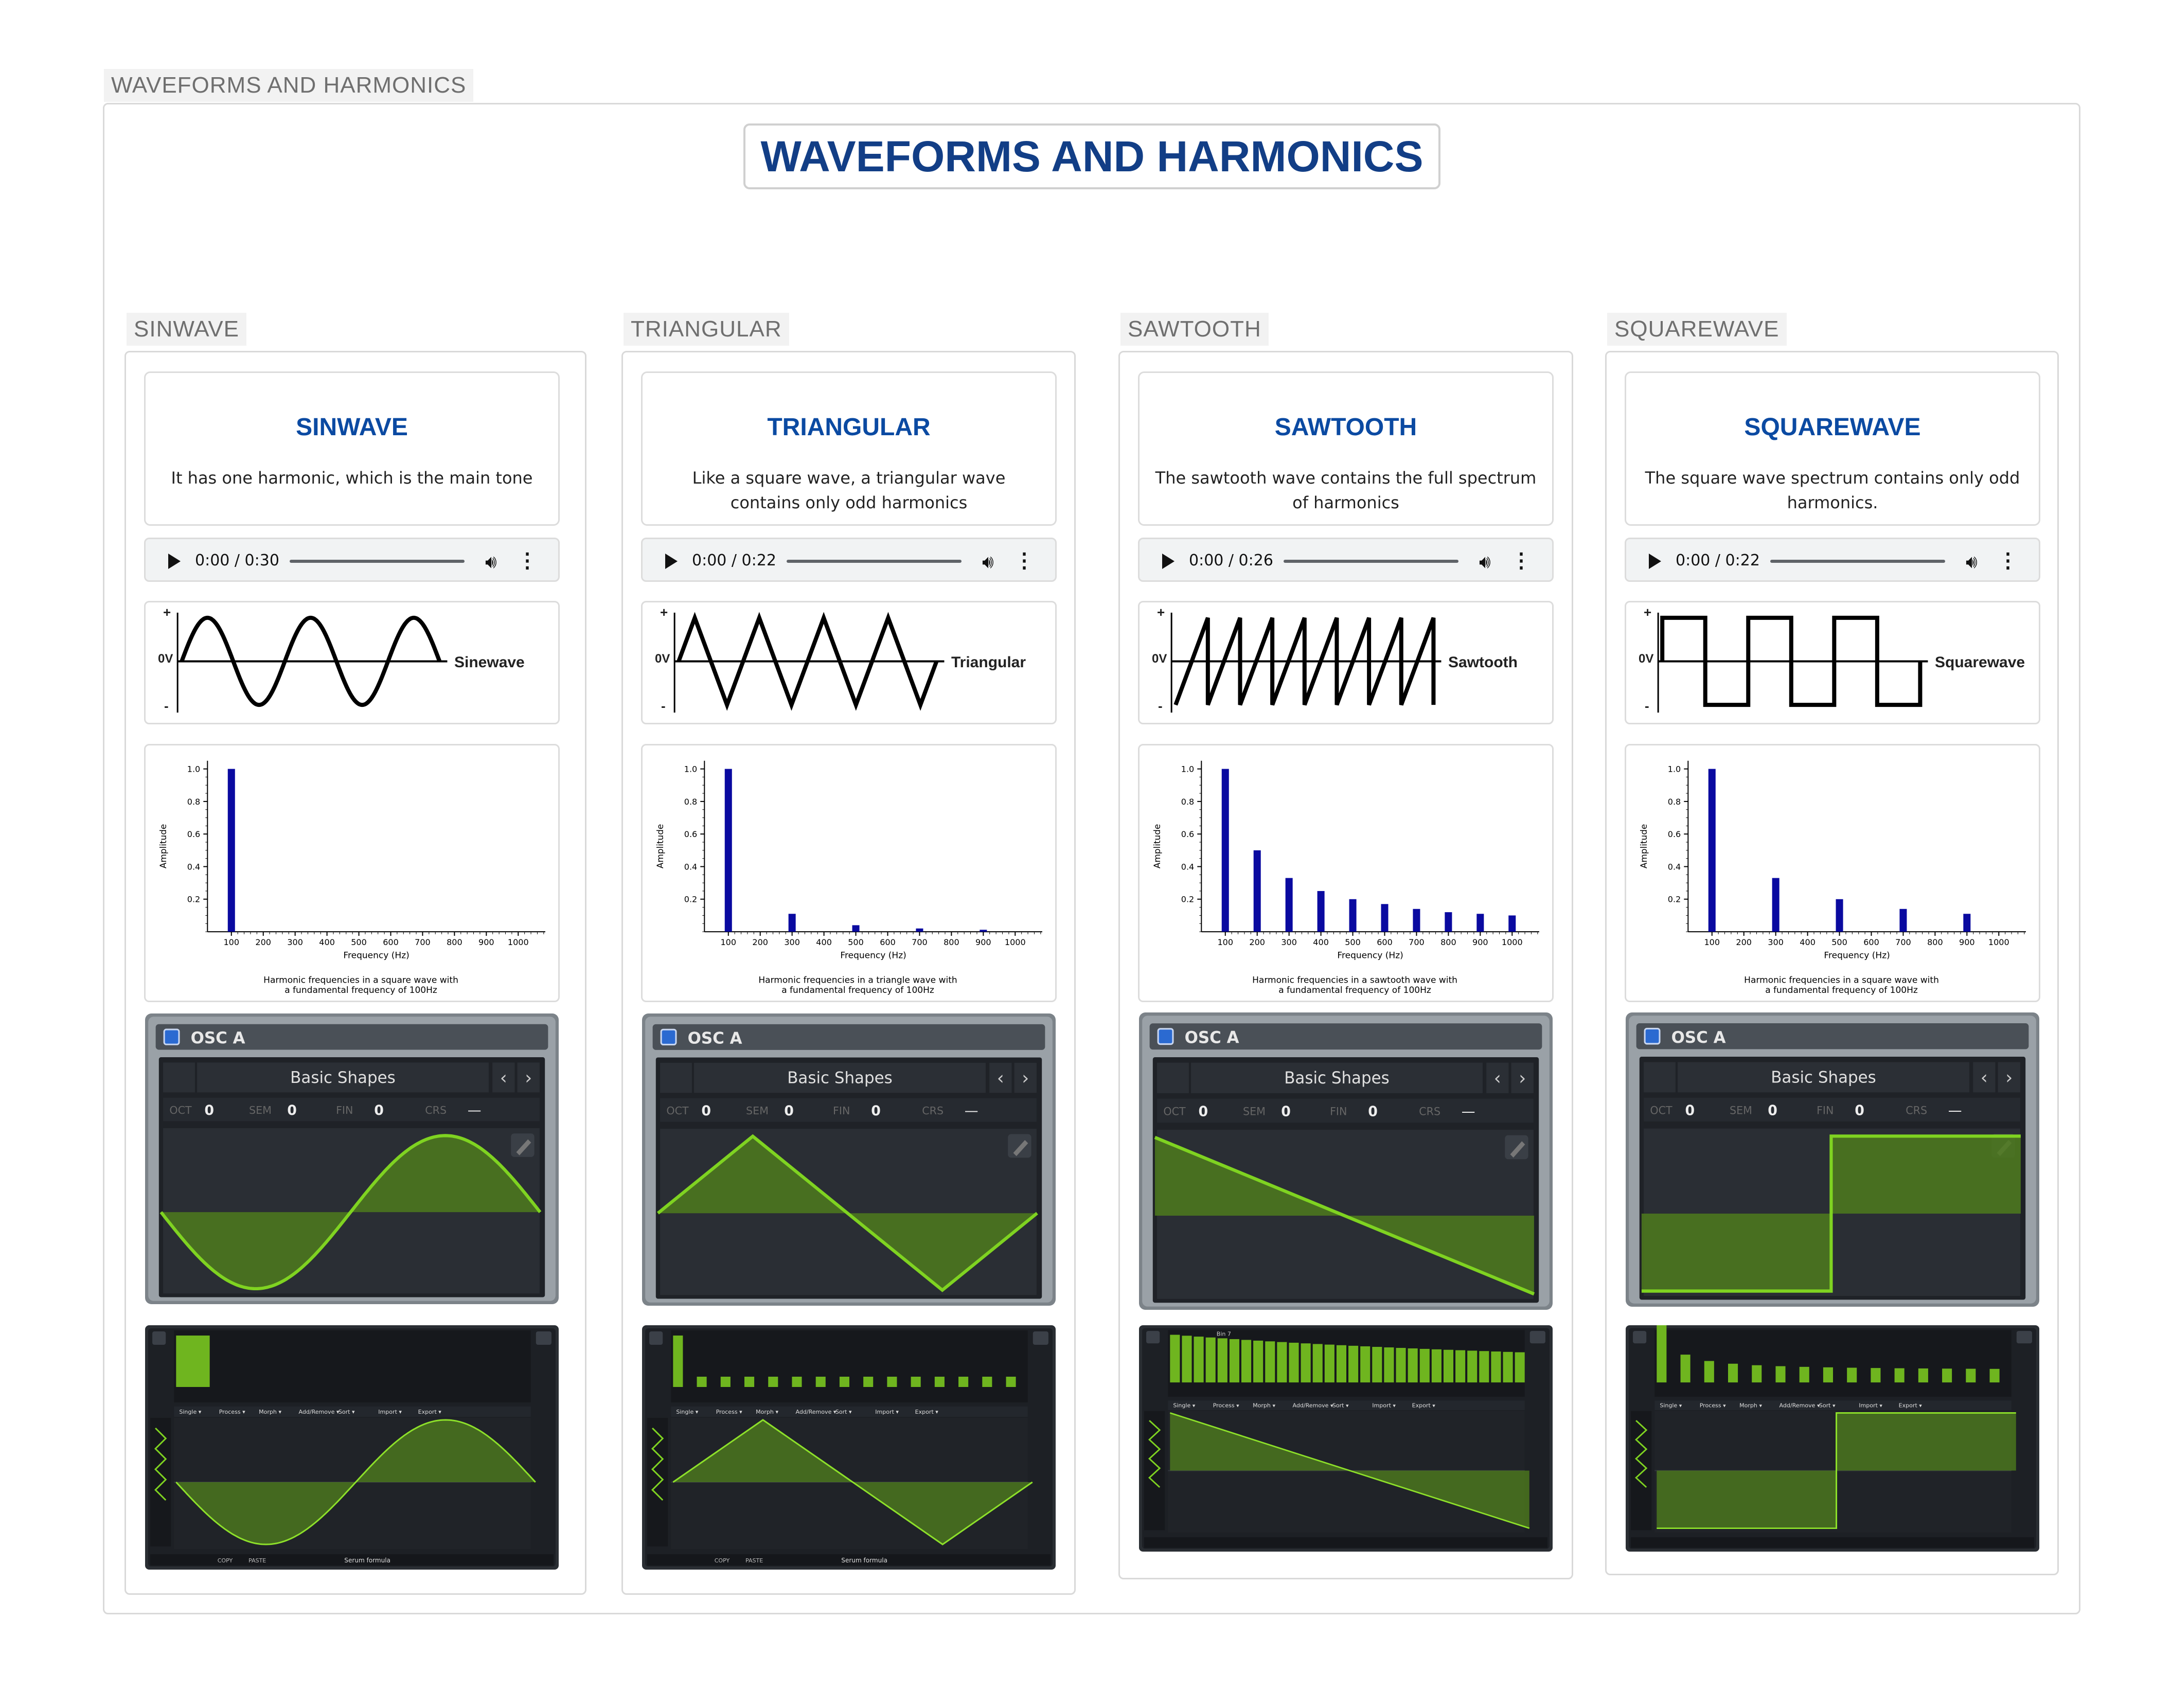 The width and height of the screenshot is (2171, 1708). I want to click on x-tick-label: 300, so click(792, 942).